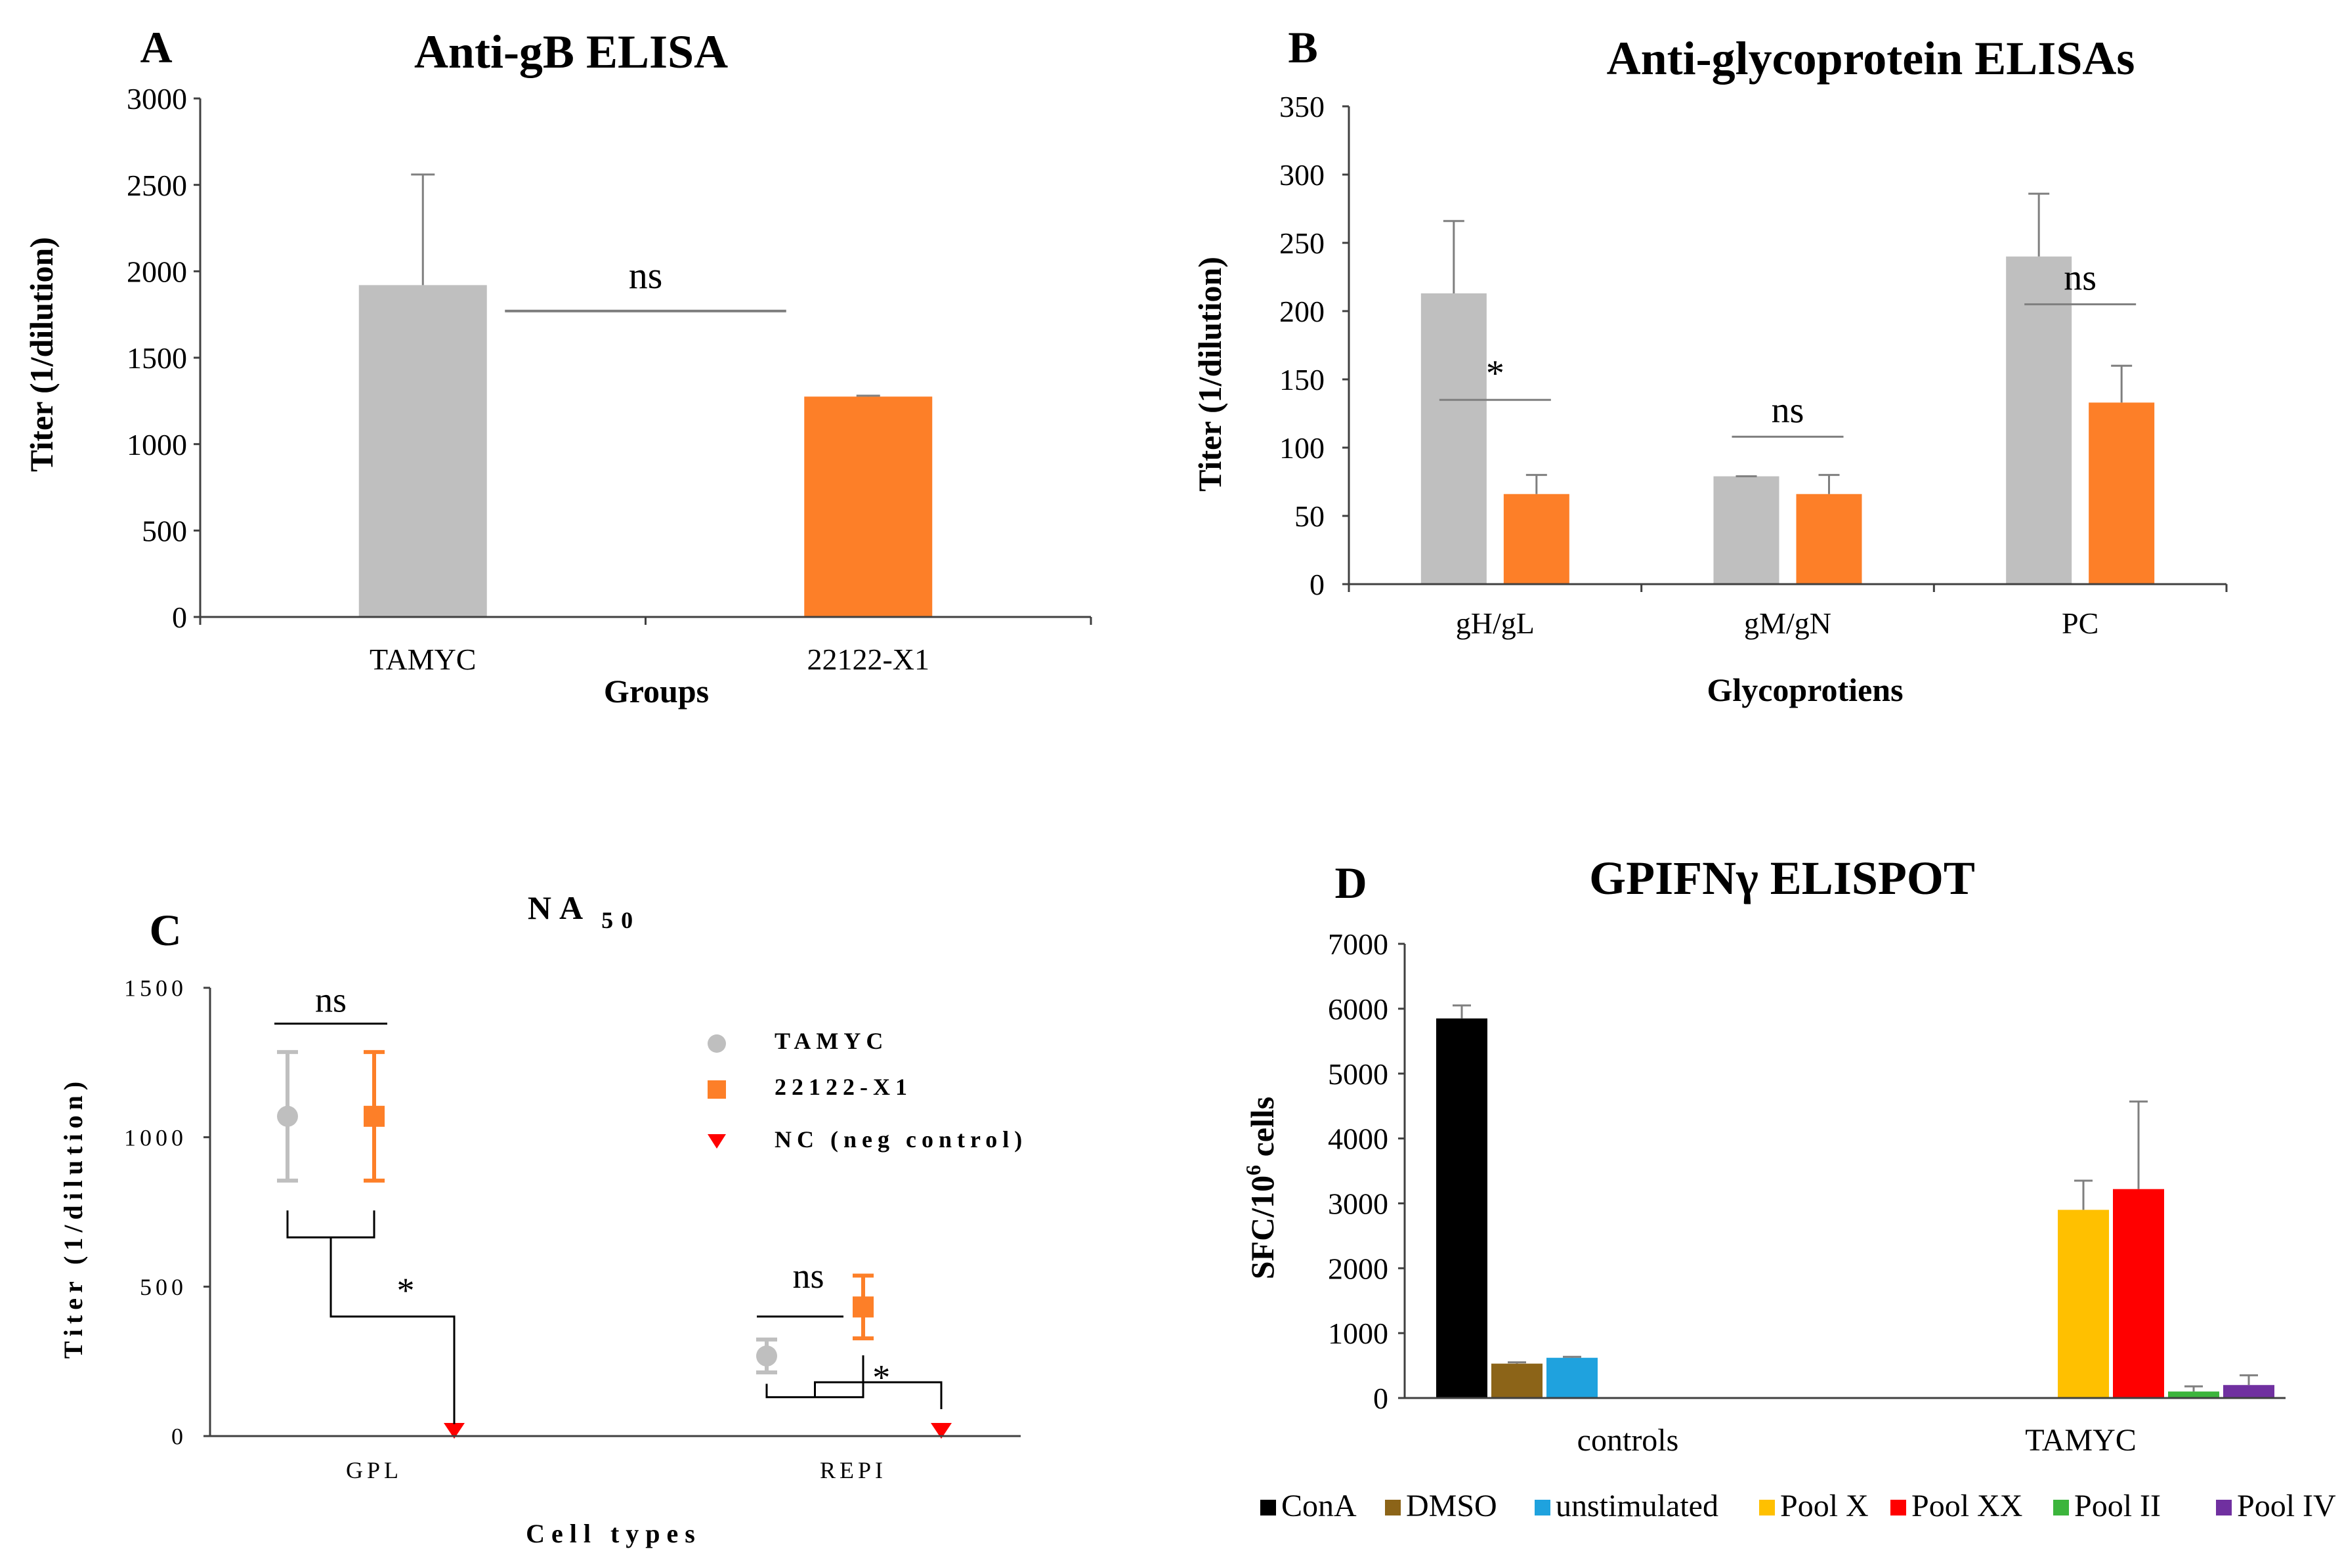 This screenshot has height=1568, width=2342. I want to click on panel-a-xlabel: Groups, so click(656, 691).